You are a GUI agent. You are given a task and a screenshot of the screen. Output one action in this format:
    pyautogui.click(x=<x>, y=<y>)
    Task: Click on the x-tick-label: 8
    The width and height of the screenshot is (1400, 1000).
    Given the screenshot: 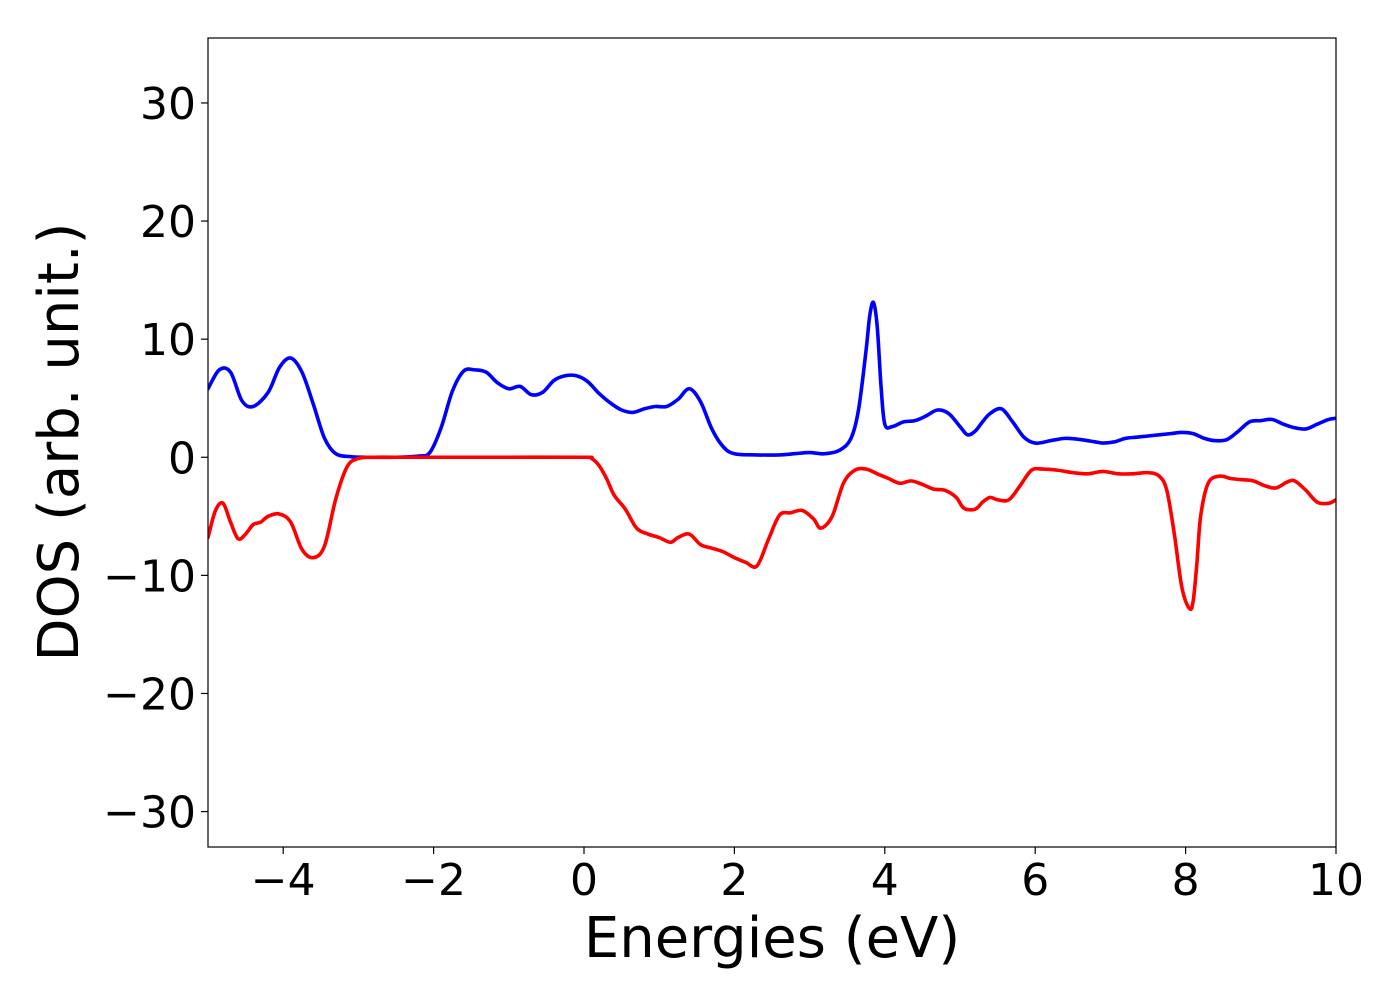 What is the action you would take?
    pyautogui.click(x=1186, y=880)
    